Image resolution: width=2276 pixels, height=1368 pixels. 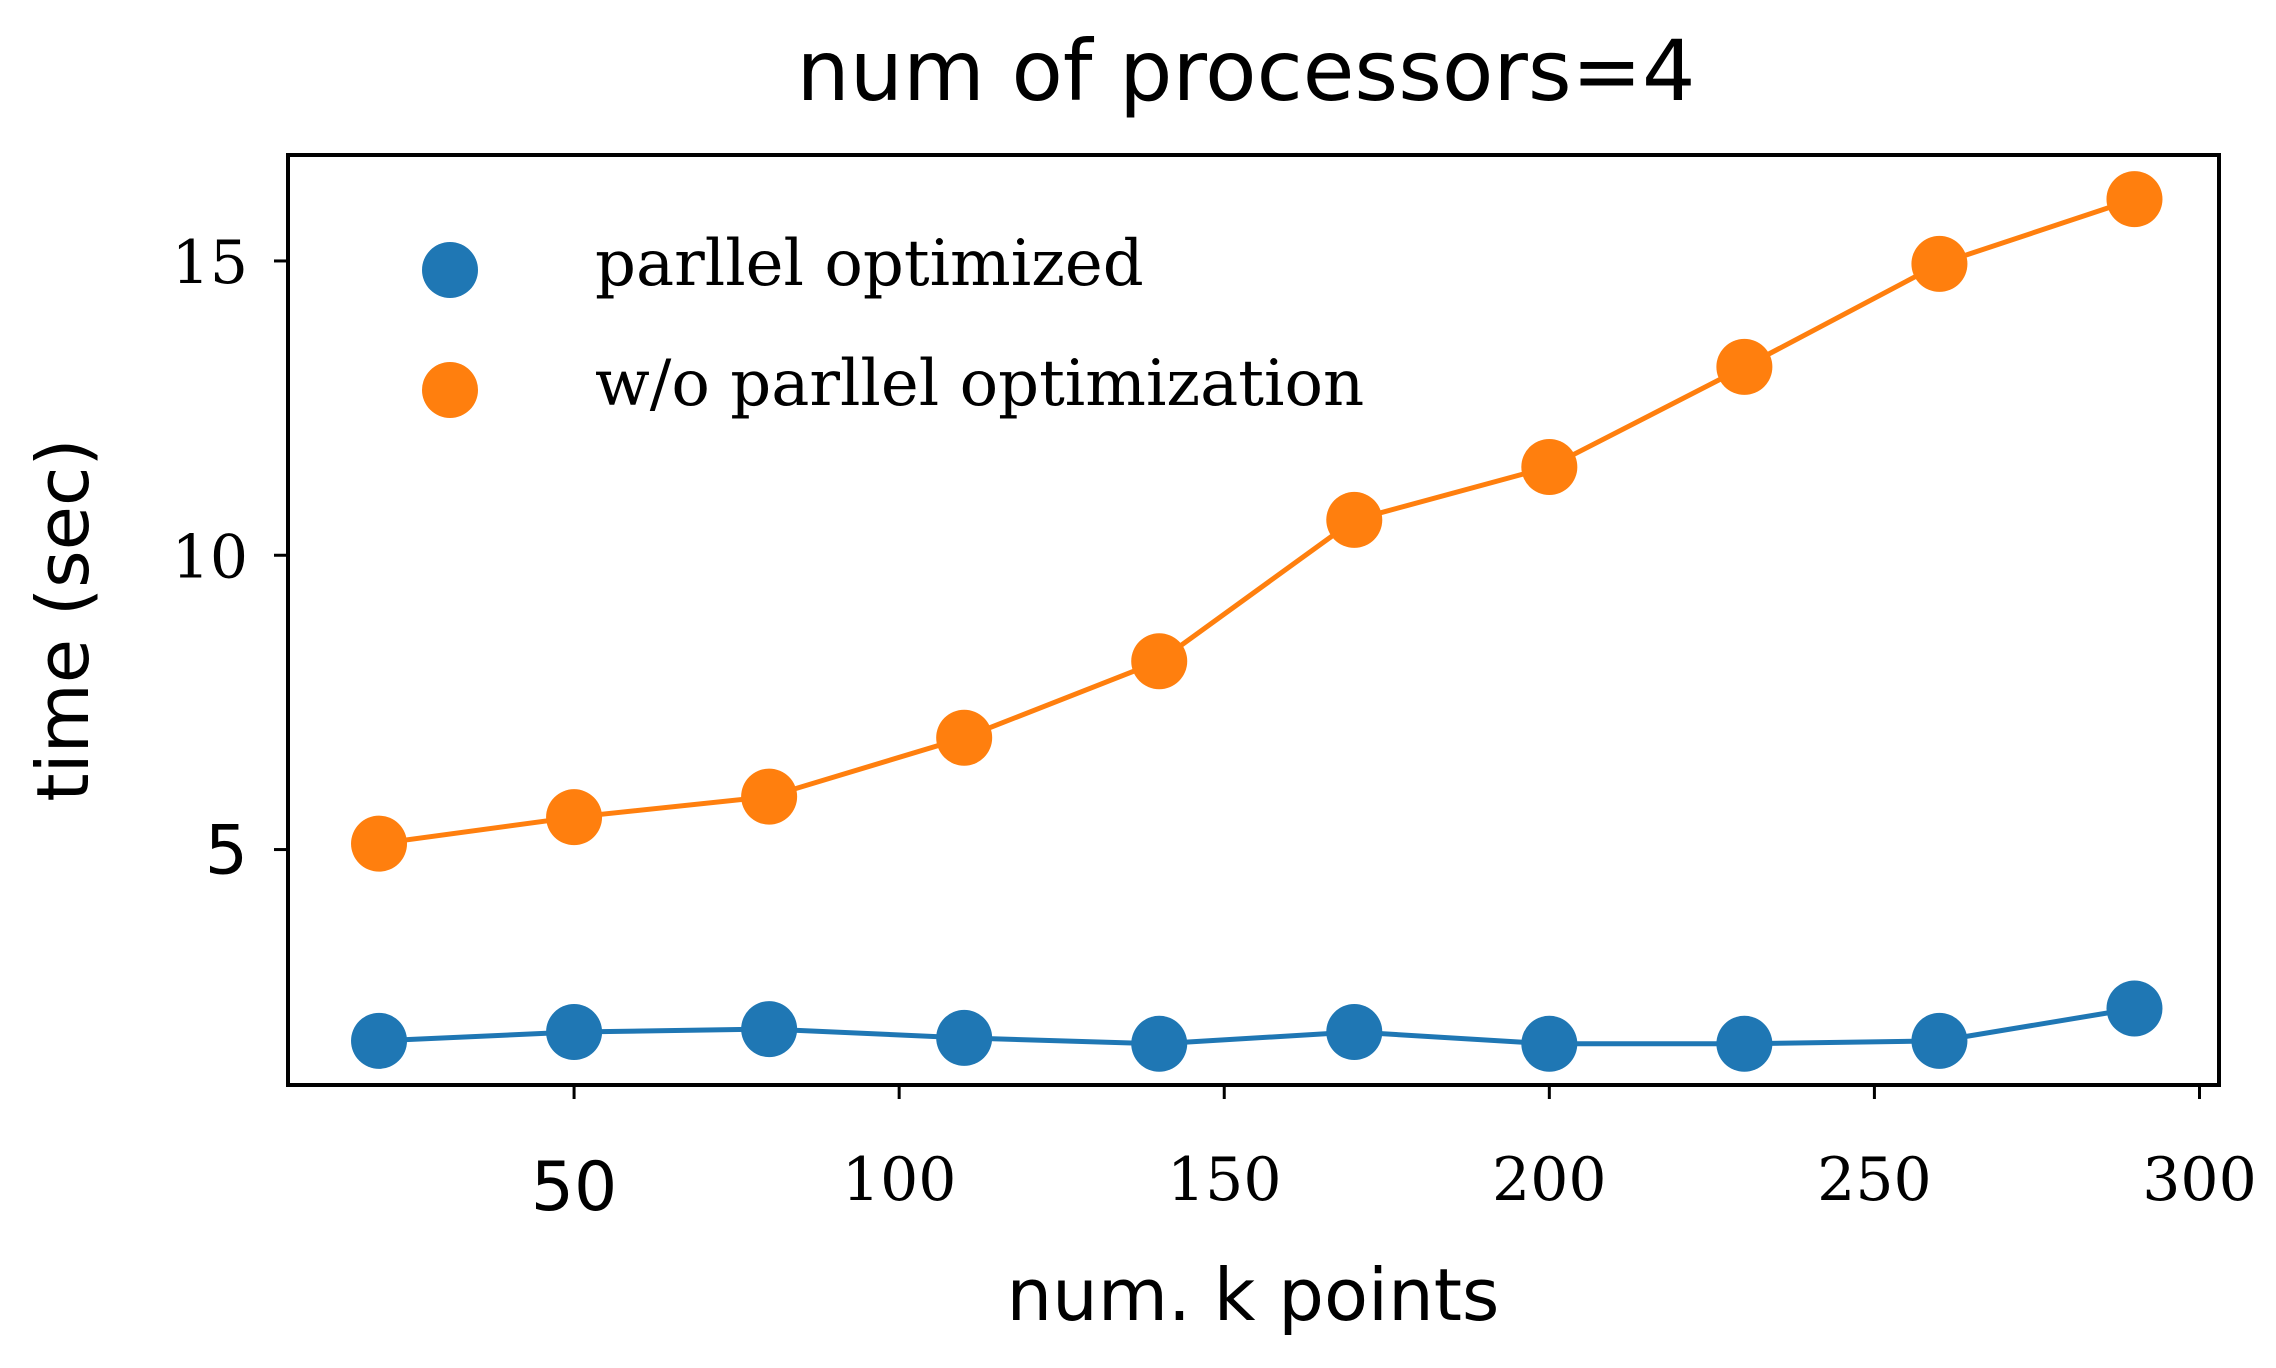 What do you see at coordinates (869, 264) in the screenshot?
I see `legend-label-parllel-optimized: parllel optimized` at bounding box center [869, 264].